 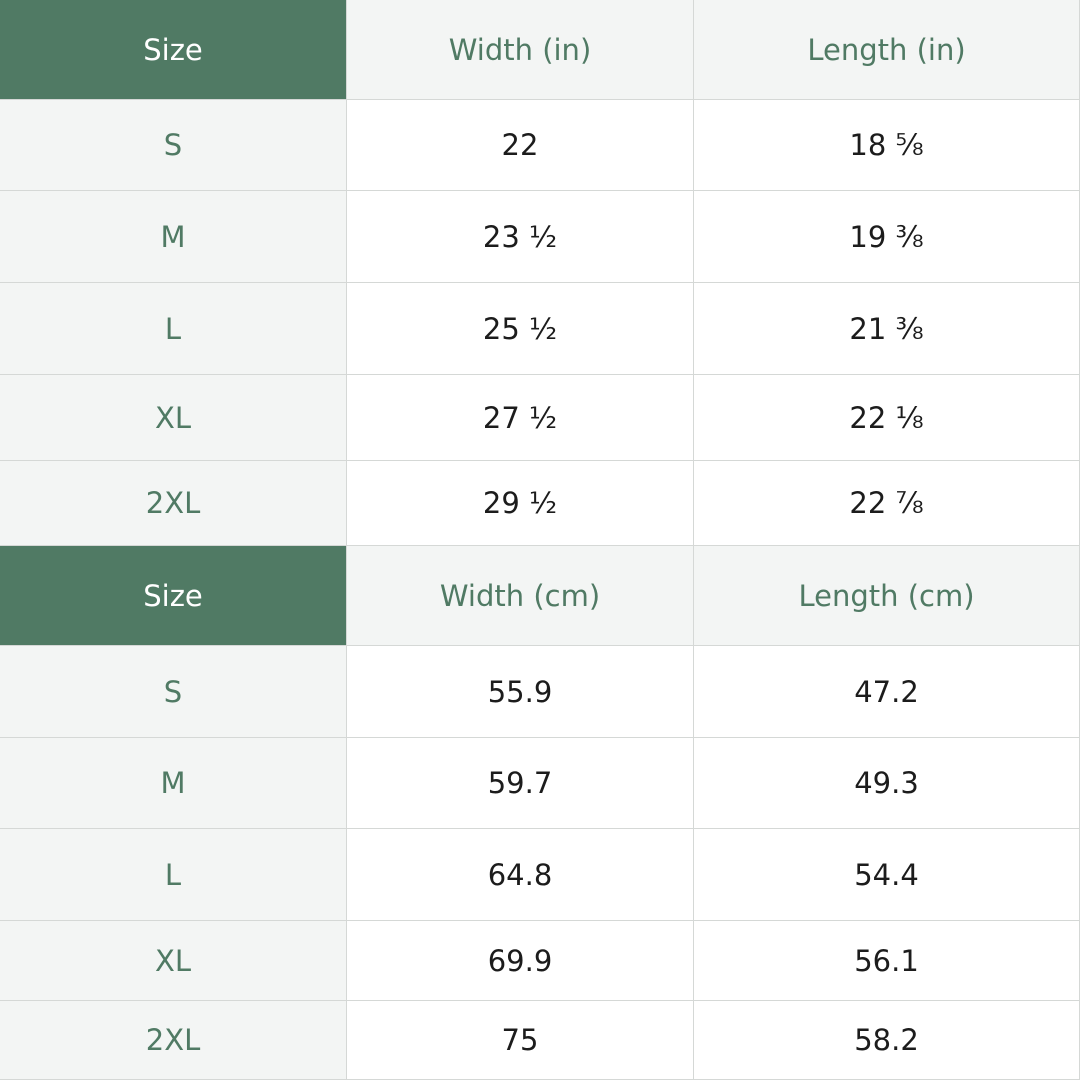 What do you see at coordinates (520, 418) in the screenshot?
I see `value-cell: 27 ½` at bounding box center [520, 418].